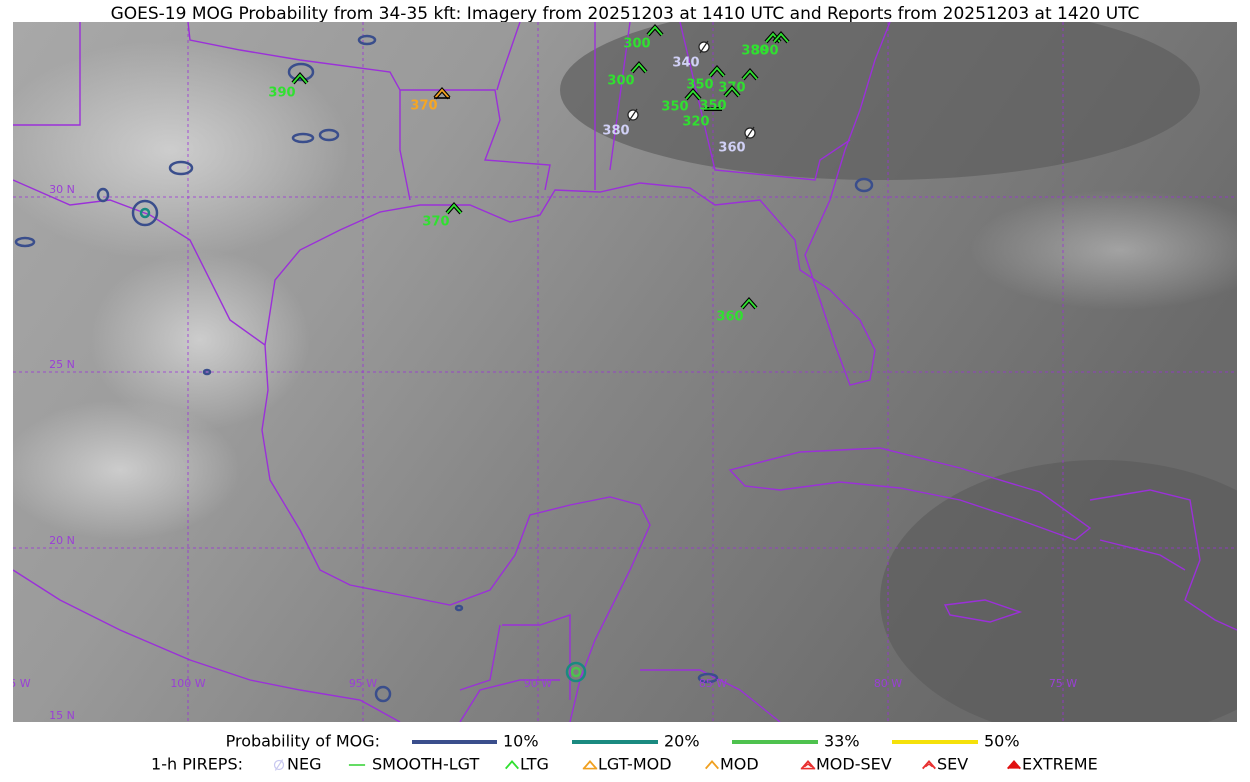  What do you see at coordinates (739, 764) in the screenshot?
I see `legend-label: MOD` at bounding box center [739, 764].